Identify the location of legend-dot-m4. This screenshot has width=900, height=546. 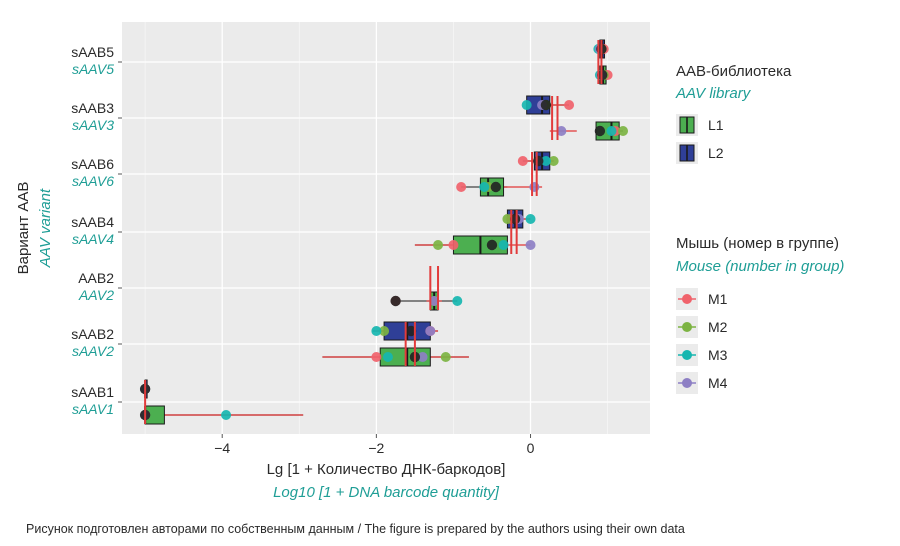
(687, 383).